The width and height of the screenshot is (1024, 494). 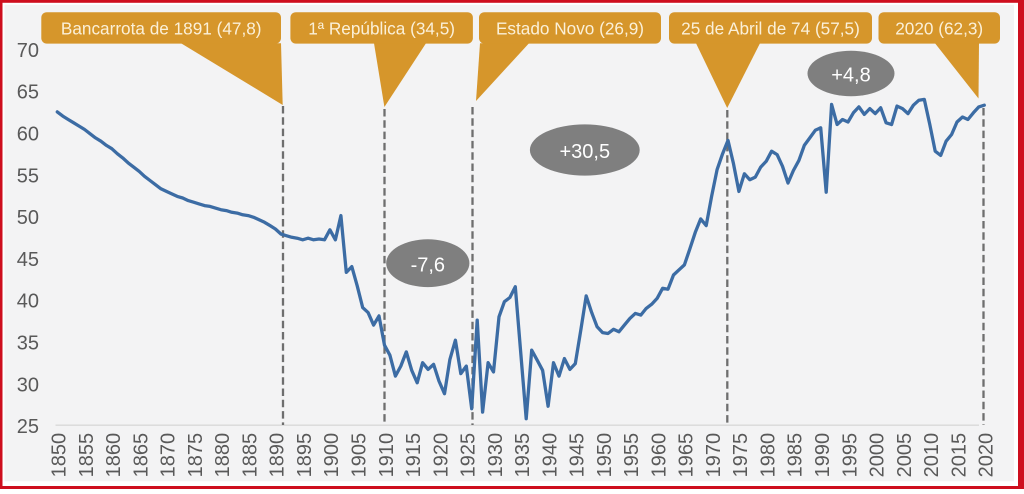 I want to click on svg-text: 1885, so click(x=251, y=455).